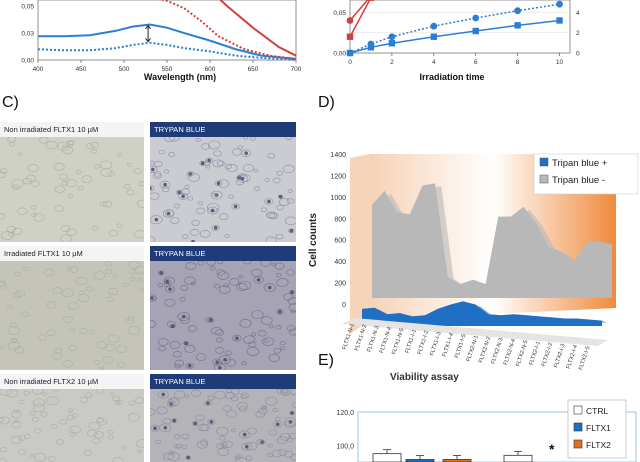  I want to click on chart-d-legend-swatch, so click(544, 179).